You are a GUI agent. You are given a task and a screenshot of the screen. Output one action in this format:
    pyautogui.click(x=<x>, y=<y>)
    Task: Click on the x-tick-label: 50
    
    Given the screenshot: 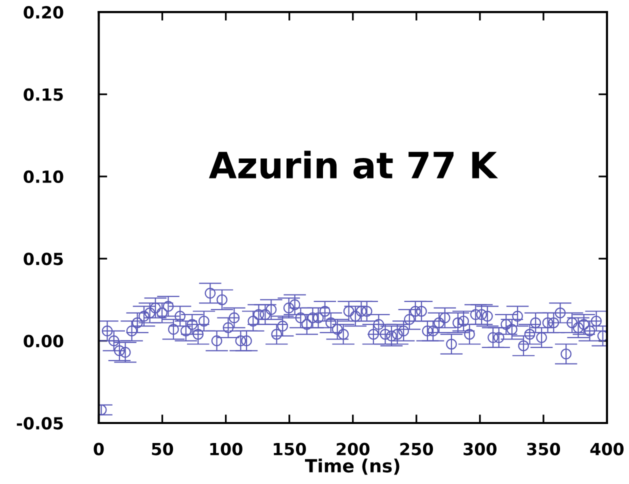 What is the action you would take?
    pyautogui.click(x=163, y=449)
    